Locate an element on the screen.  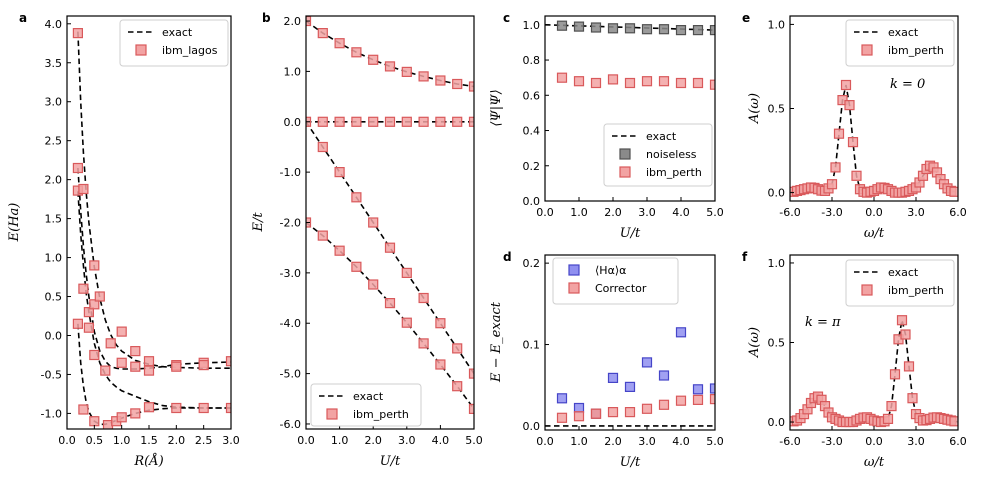
y-tick-label: -5.0 is located at coordinates (290, 374).